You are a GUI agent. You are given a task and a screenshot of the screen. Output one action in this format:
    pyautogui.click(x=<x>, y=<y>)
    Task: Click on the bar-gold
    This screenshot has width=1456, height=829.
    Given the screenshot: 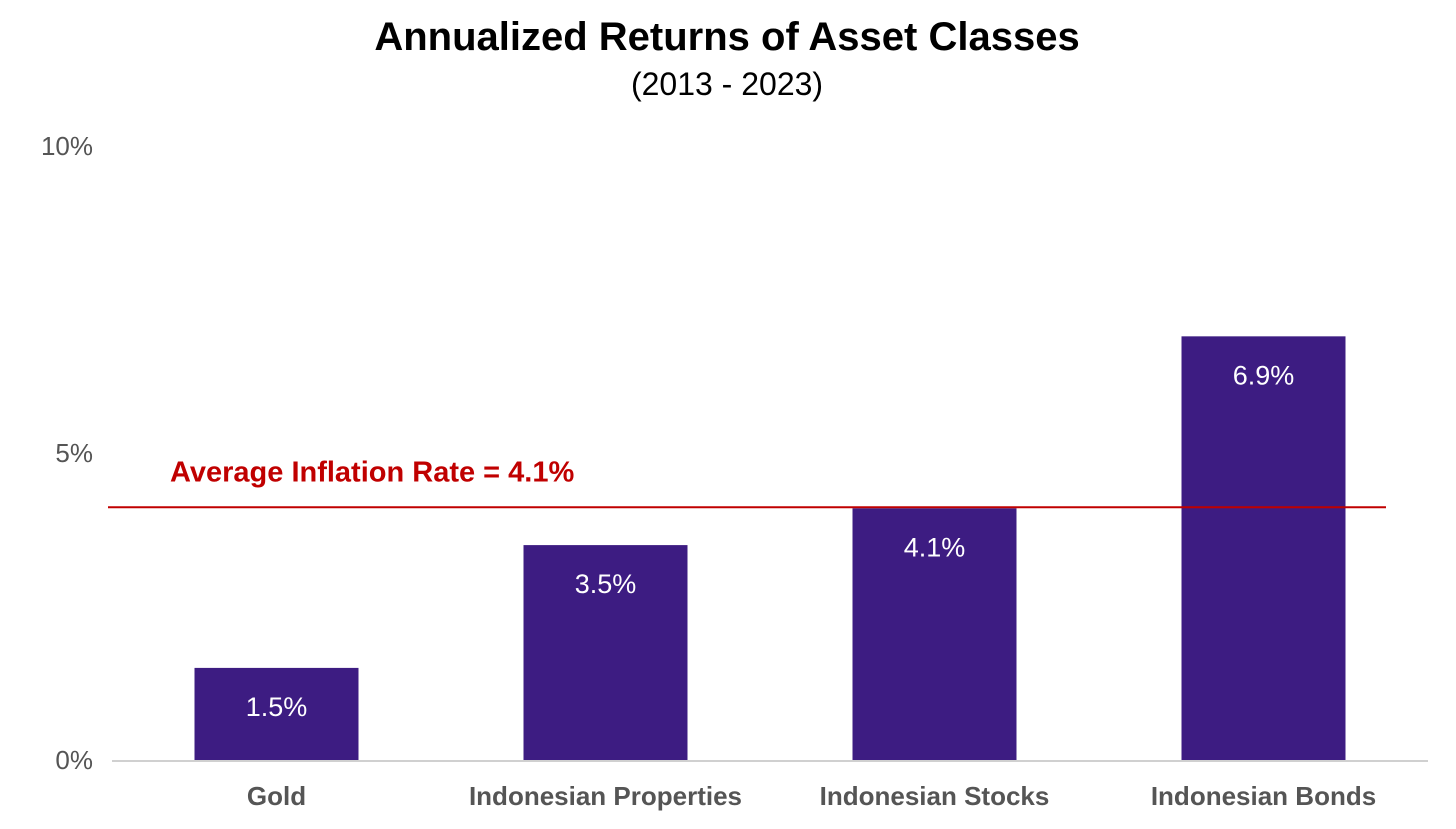 What is the action you would take?
    pyautogui.click(x=276, y=713)
    